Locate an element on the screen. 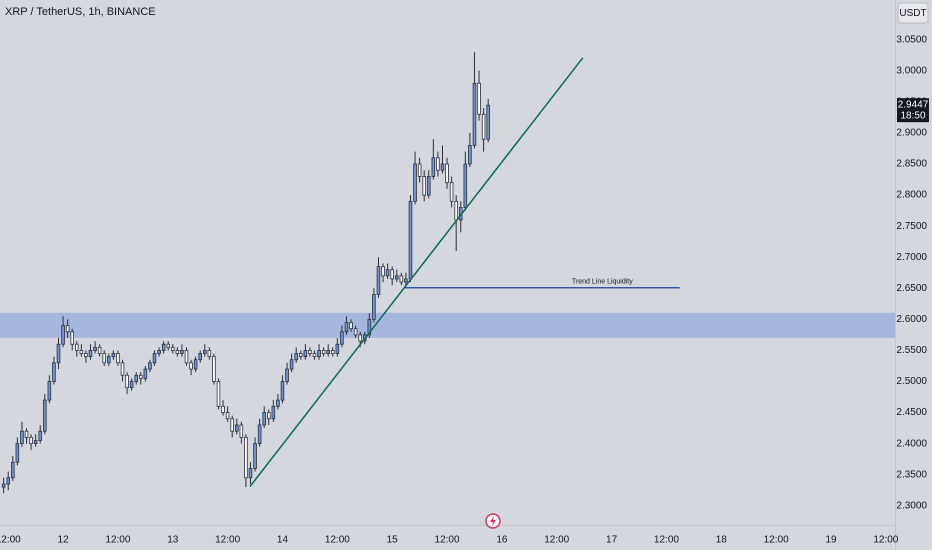  y-tick-label: 3.0000 is located at coordinates (911, 70).